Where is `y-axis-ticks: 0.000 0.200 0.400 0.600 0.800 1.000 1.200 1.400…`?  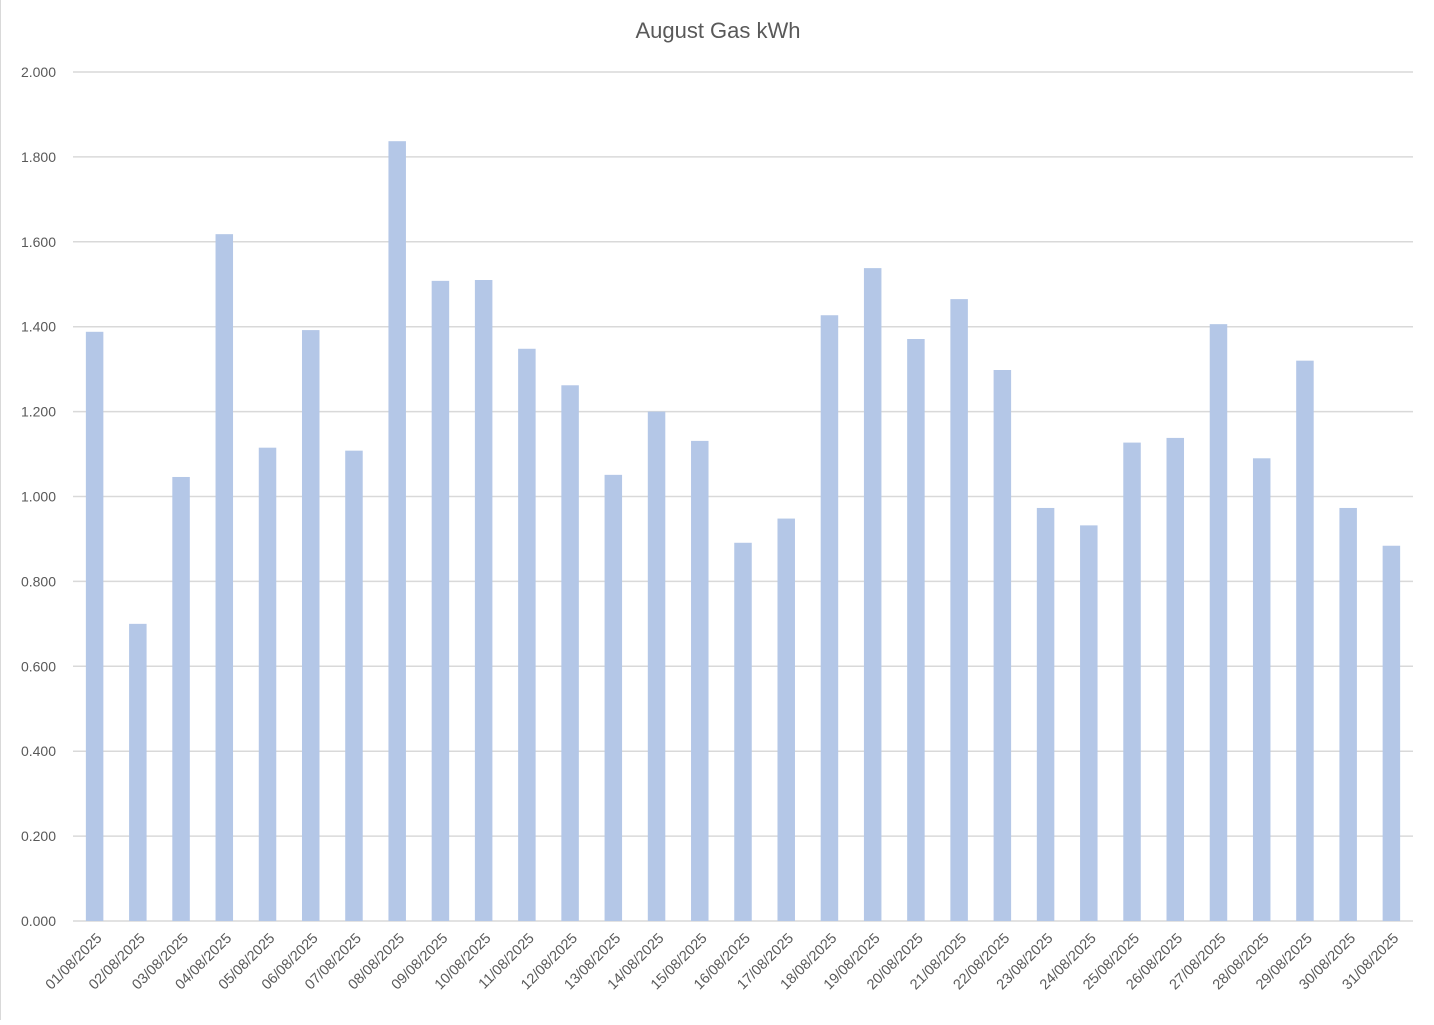 y-axis-ticks: 0.000 0.200 0.400 0.600 0.800 1.000 1.200 1.400… is located at coordinates (38, 496).